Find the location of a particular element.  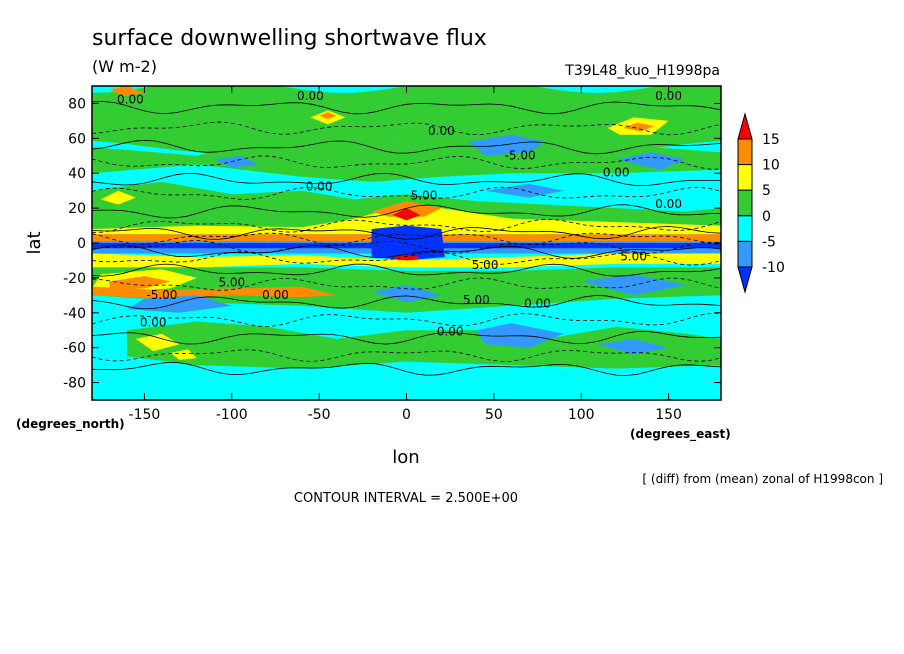

chart-units: (W m-2) is located at coordinates (124, 66).